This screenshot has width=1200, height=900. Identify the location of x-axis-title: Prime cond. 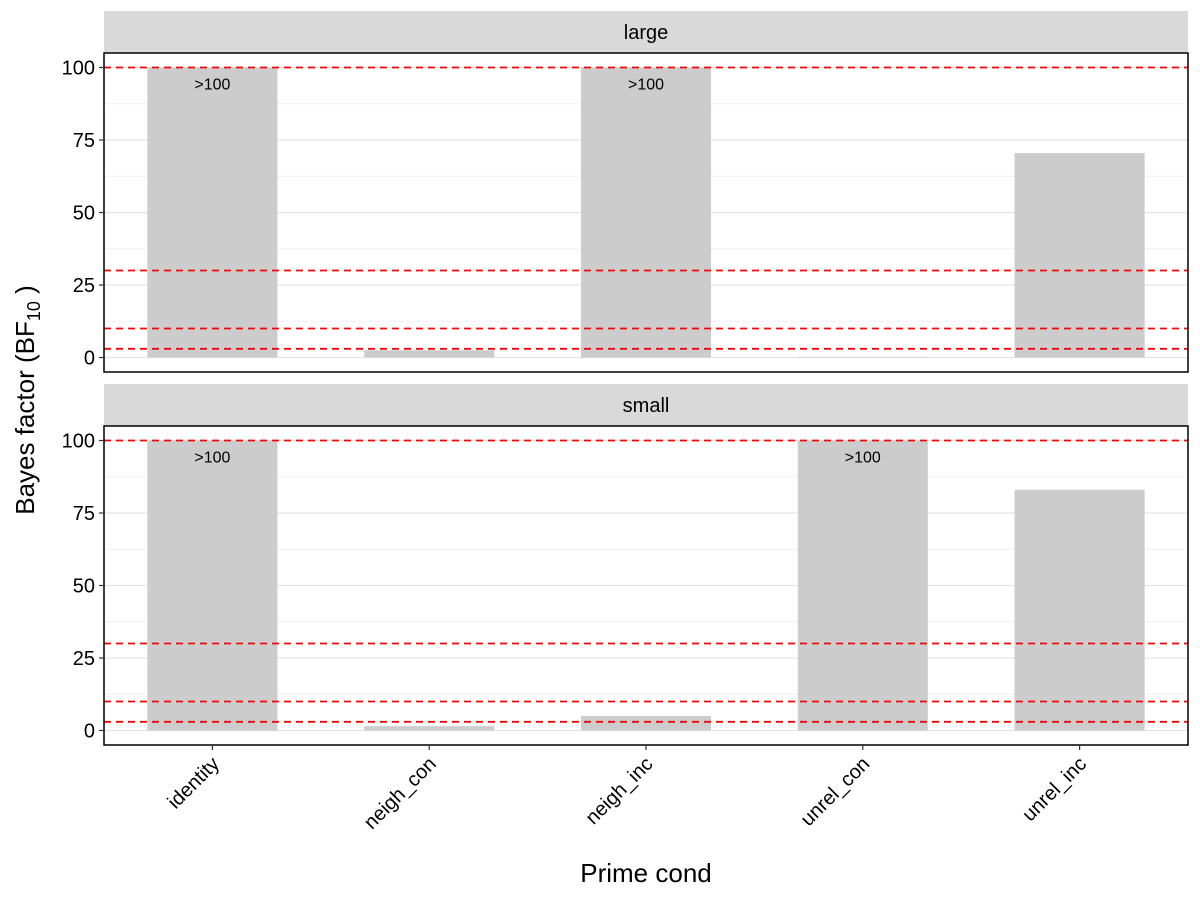
(646, 873).